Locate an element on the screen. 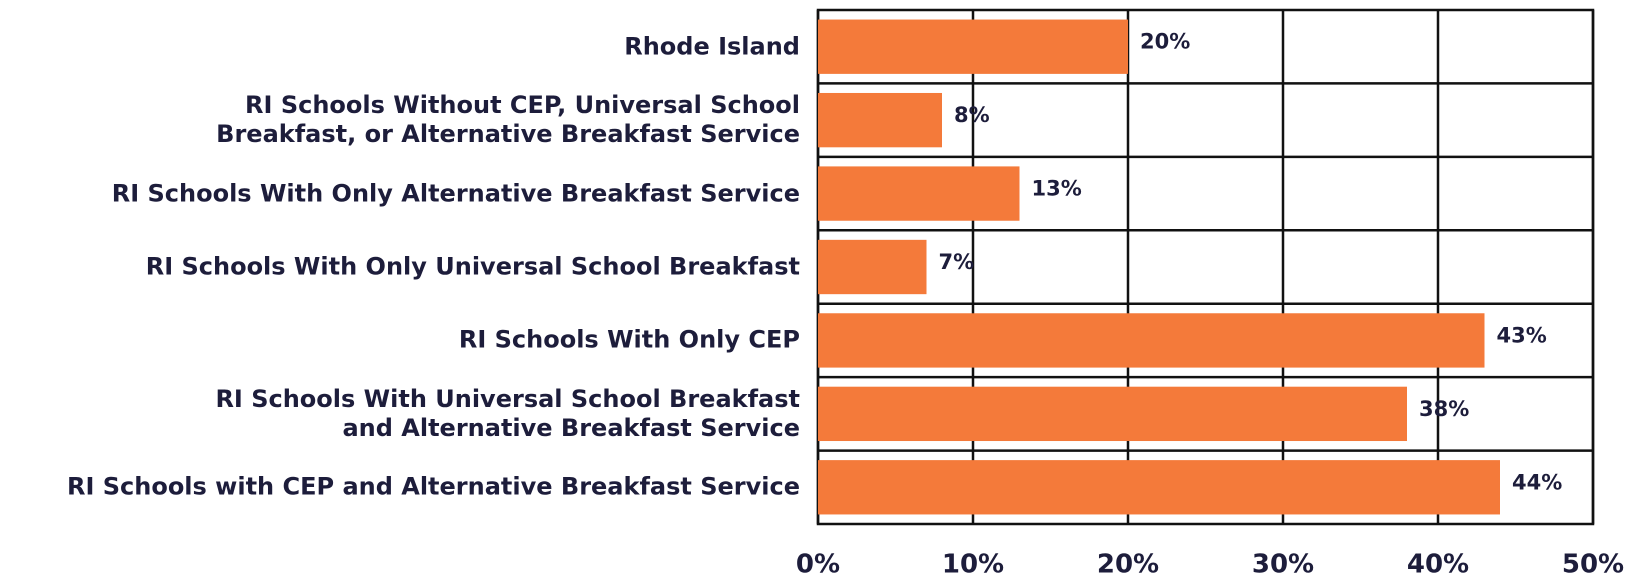 The height and width of the screenshot is (580, 1625). x-tick-label: 50% is located at coordinates (1593, 565).